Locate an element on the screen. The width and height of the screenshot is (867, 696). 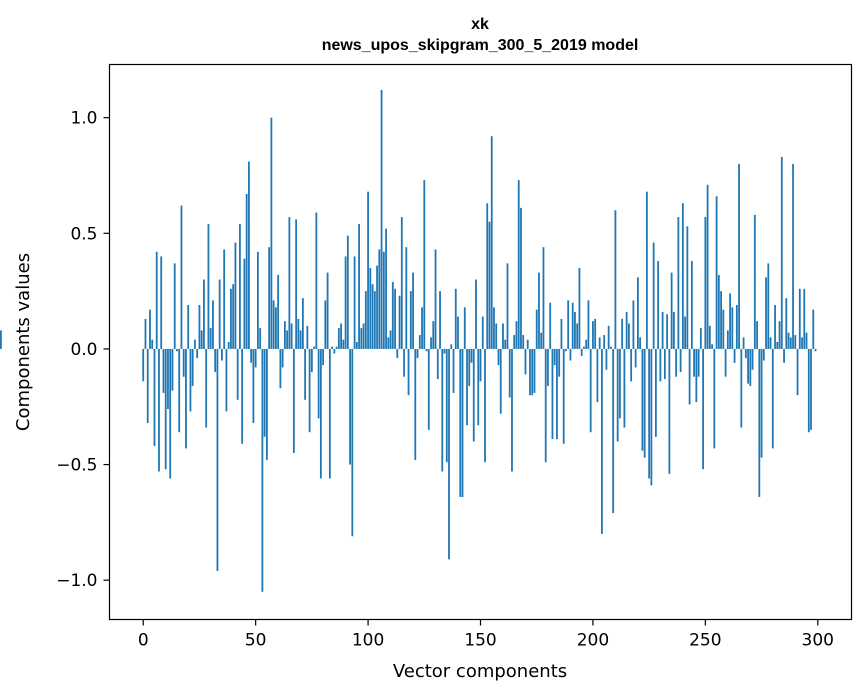
x-tick-label: 250 is located at coordinates (705, 641).